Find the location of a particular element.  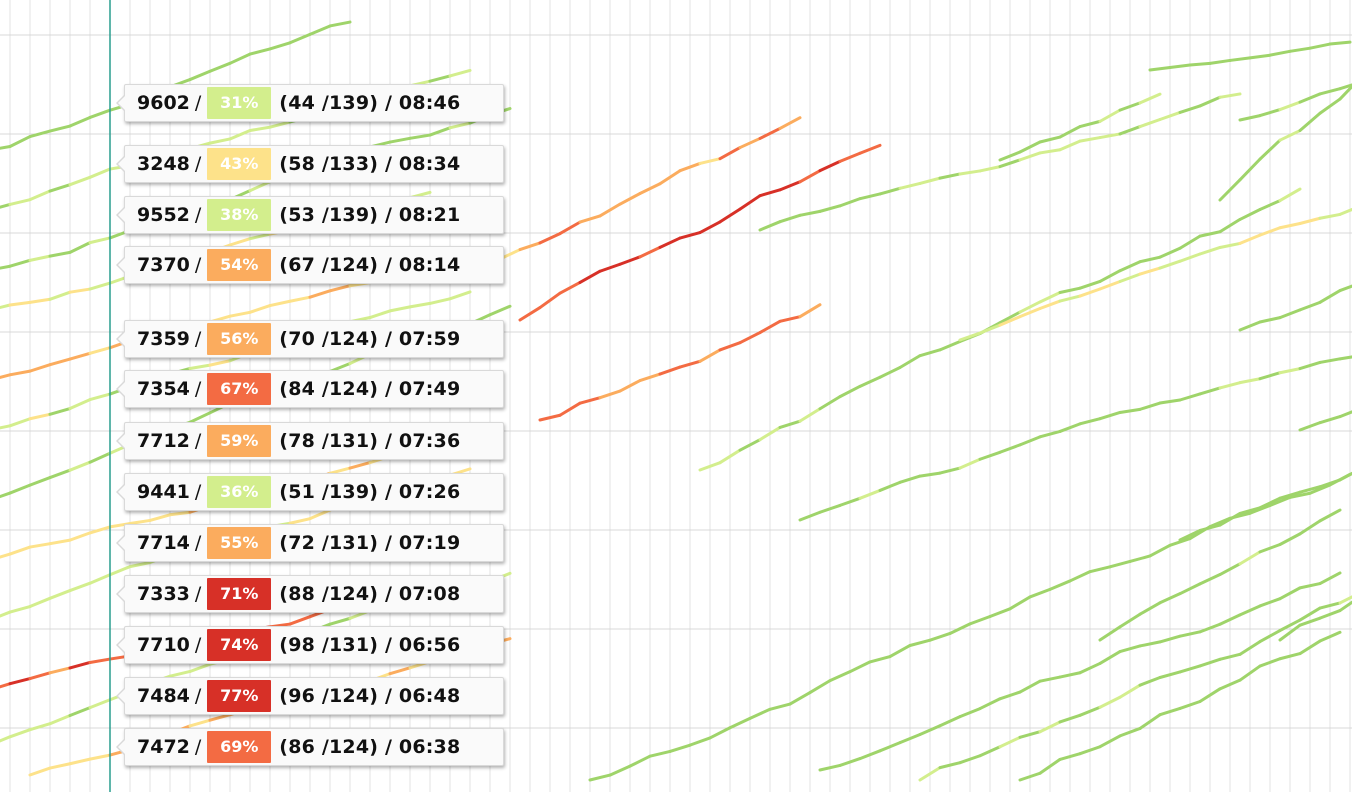

progress-stats: (72 /131) / 07:19 is located at coordinates (370, 543).